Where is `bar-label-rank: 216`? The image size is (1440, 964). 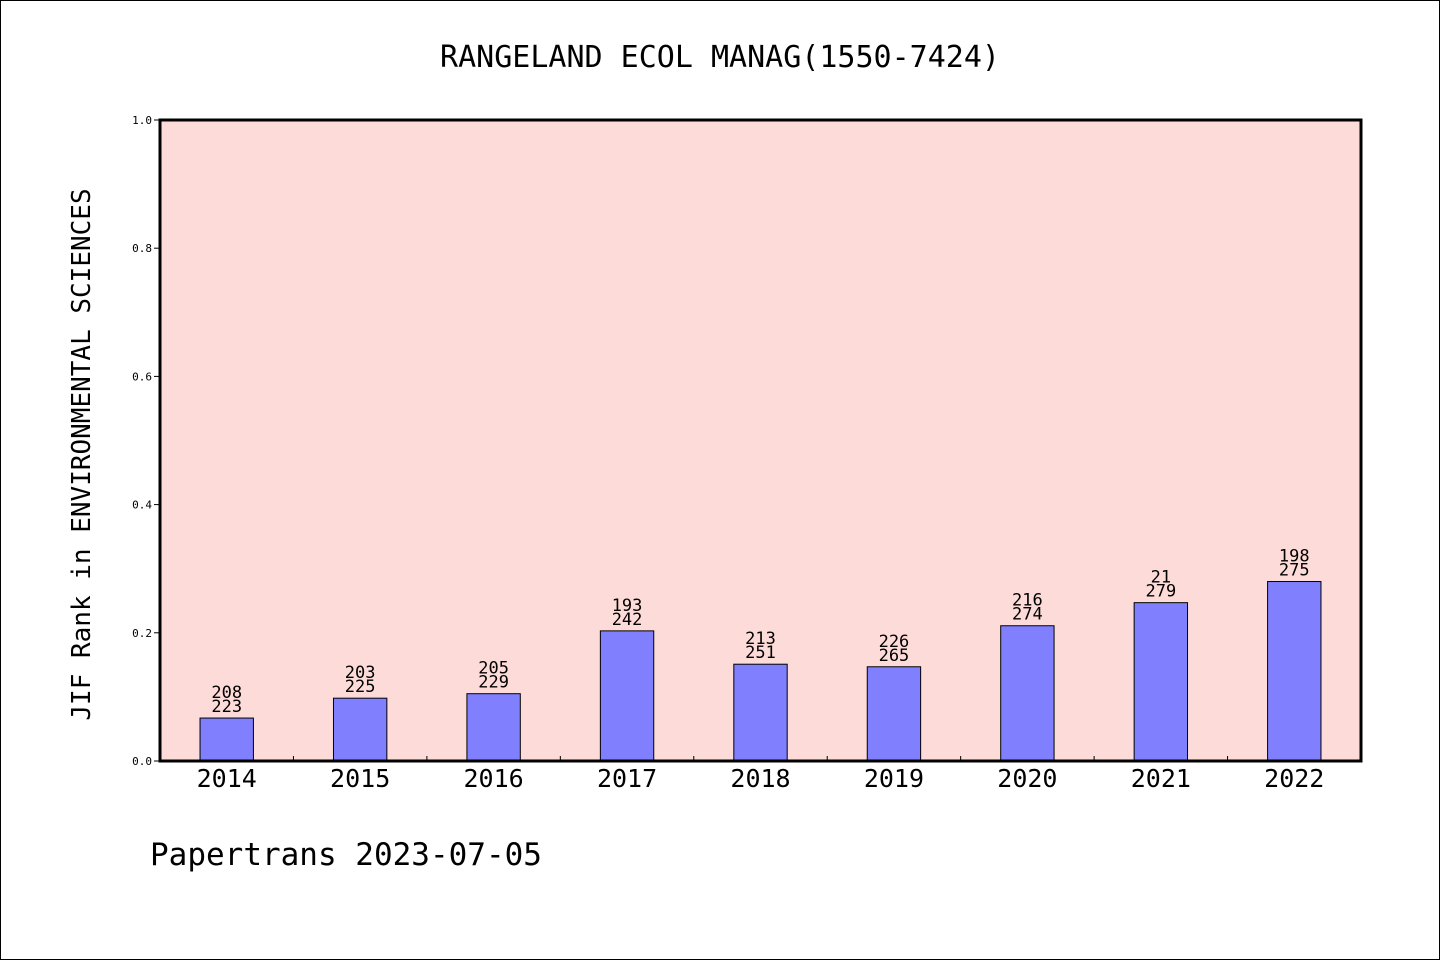
bar-label-rank: 216 is located at coordinates (1027, 601).